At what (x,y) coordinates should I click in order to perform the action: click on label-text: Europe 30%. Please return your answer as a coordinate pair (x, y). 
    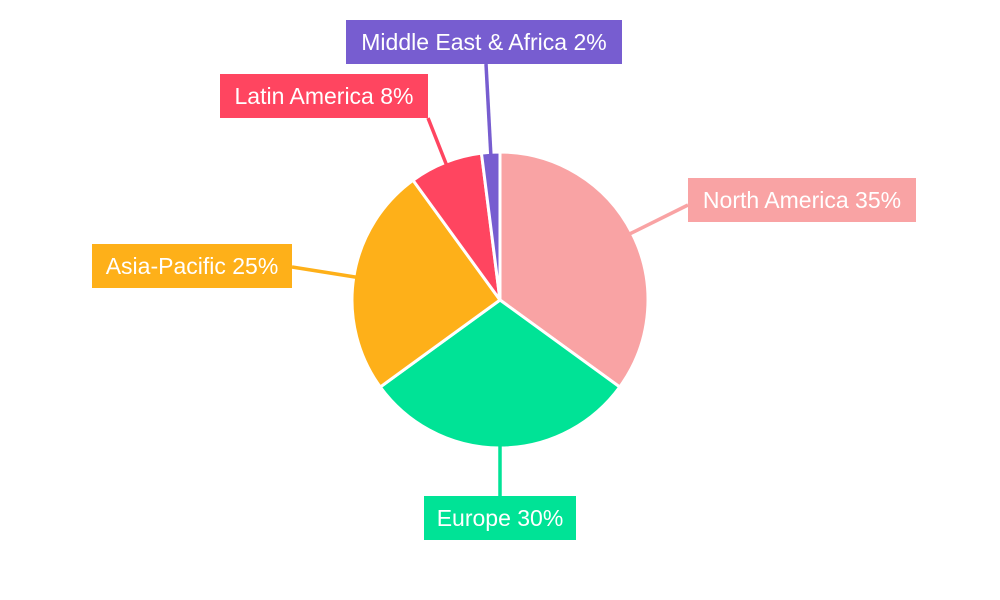
    Looking at the image, I should click on (500, 518).